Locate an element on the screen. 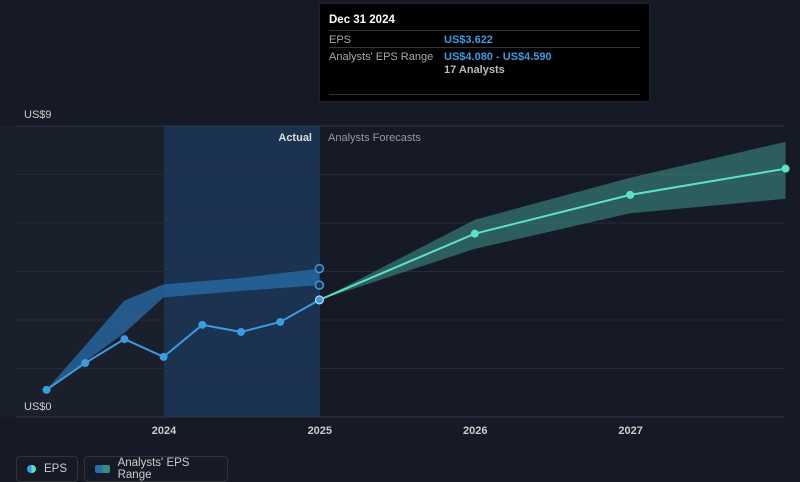 This screenshot has height=482, width=800. hover-point is located at coordinates (319, 300).